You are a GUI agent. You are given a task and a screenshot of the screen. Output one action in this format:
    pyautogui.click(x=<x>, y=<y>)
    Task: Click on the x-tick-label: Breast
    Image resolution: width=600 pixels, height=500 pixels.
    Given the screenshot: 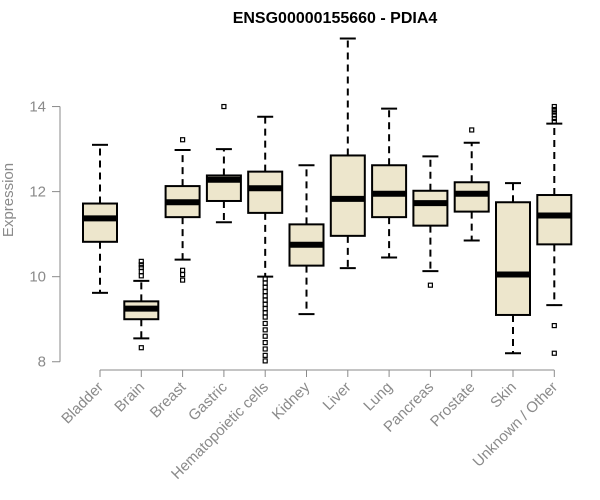 What is the action you would take?
    pyautogui.click(x=168, y=399)
    